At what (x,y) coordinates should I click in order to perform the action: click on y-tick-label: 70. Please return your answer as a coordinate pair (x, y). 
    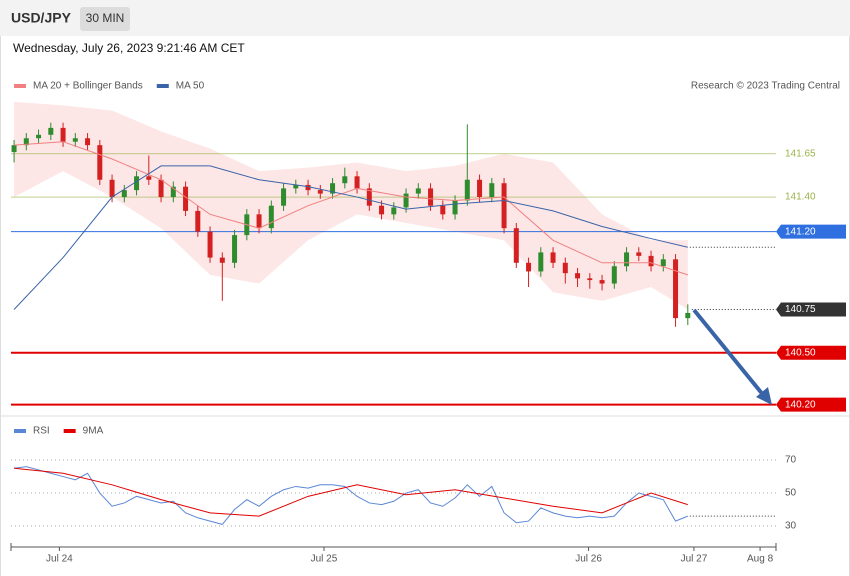
    Looking at the image, I should click on (791, 460).